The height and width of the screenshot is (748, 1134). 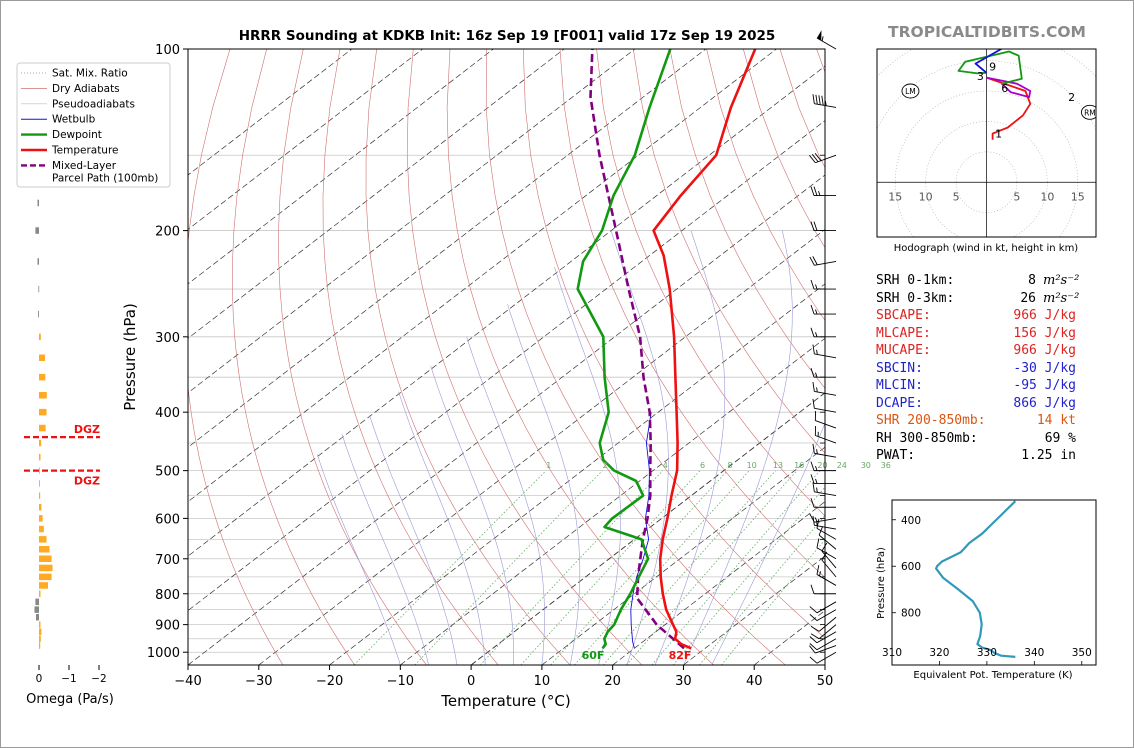 I want to click on stat-label: RH 300-850mb:, so click(x=927, y=438).